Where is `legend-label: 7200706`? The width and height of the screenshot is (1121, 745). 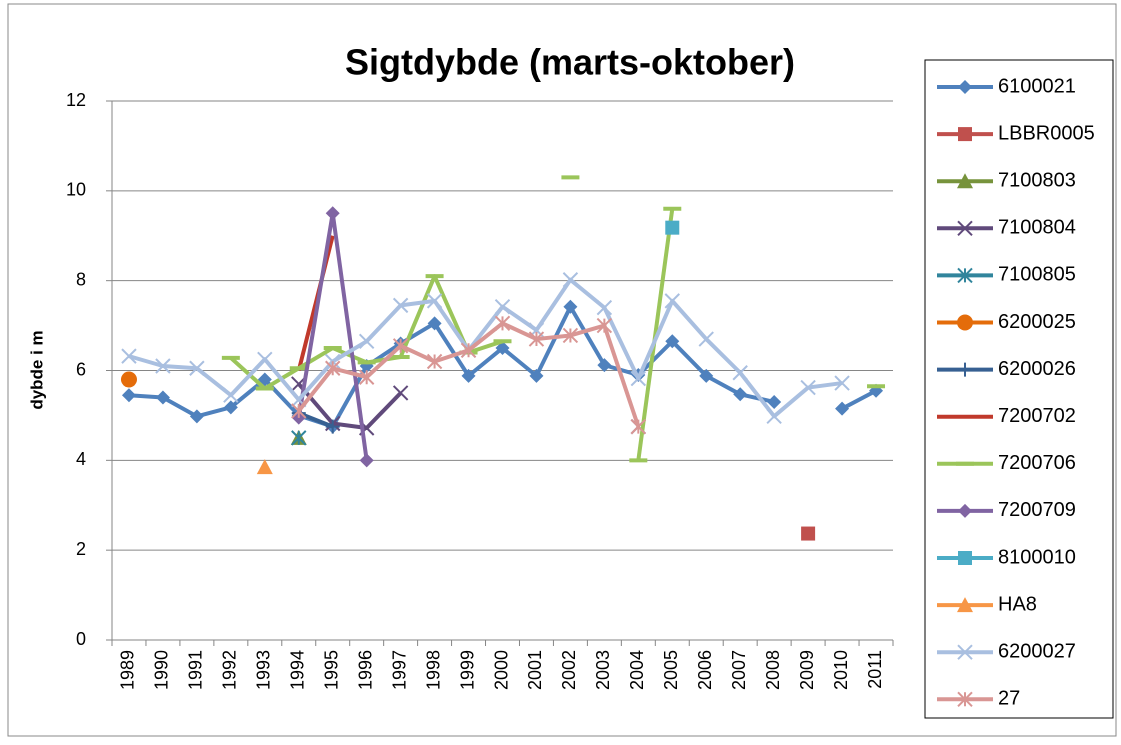 legend-label: 7200706 is located at coordinates (1037, 463).